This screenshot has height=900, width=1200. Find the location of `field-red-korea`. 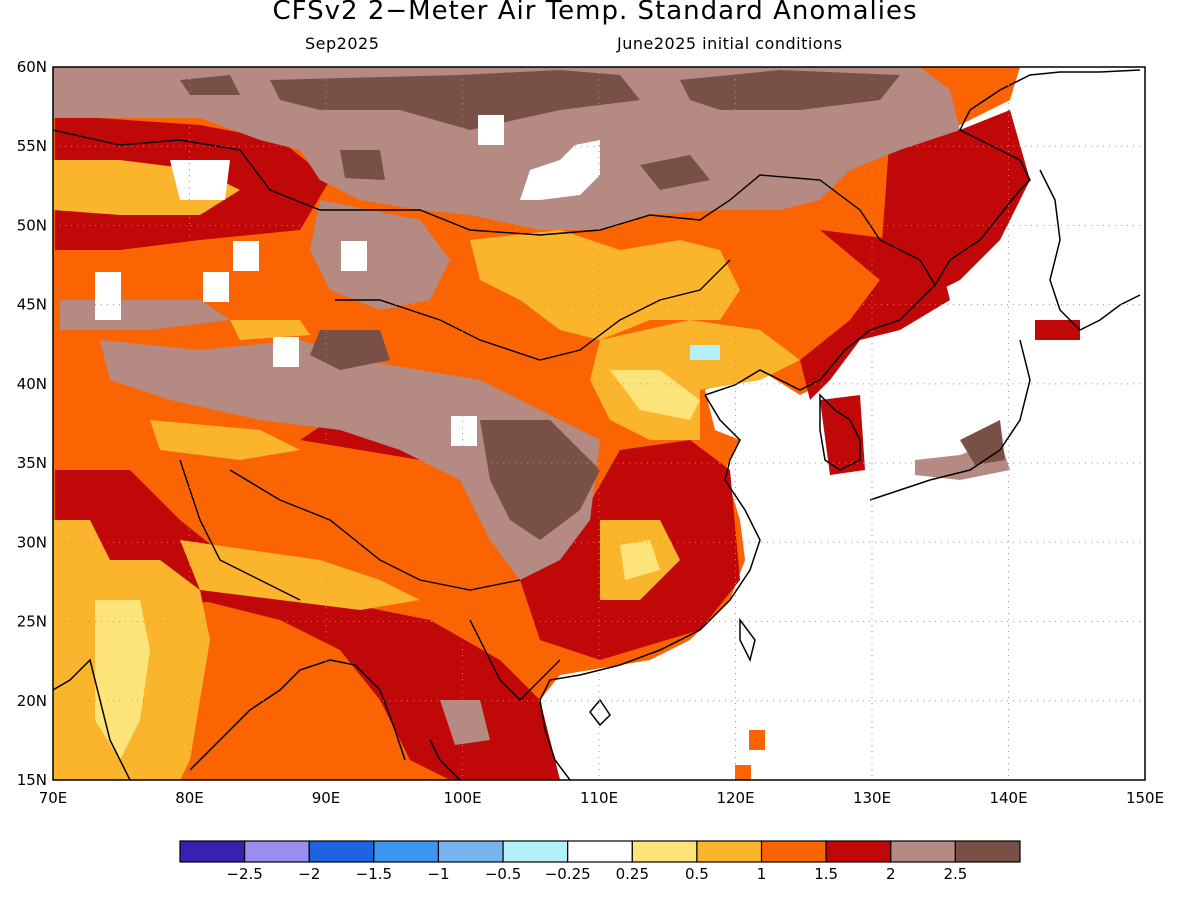

field-red-korea is located at coordinates (842, 435).